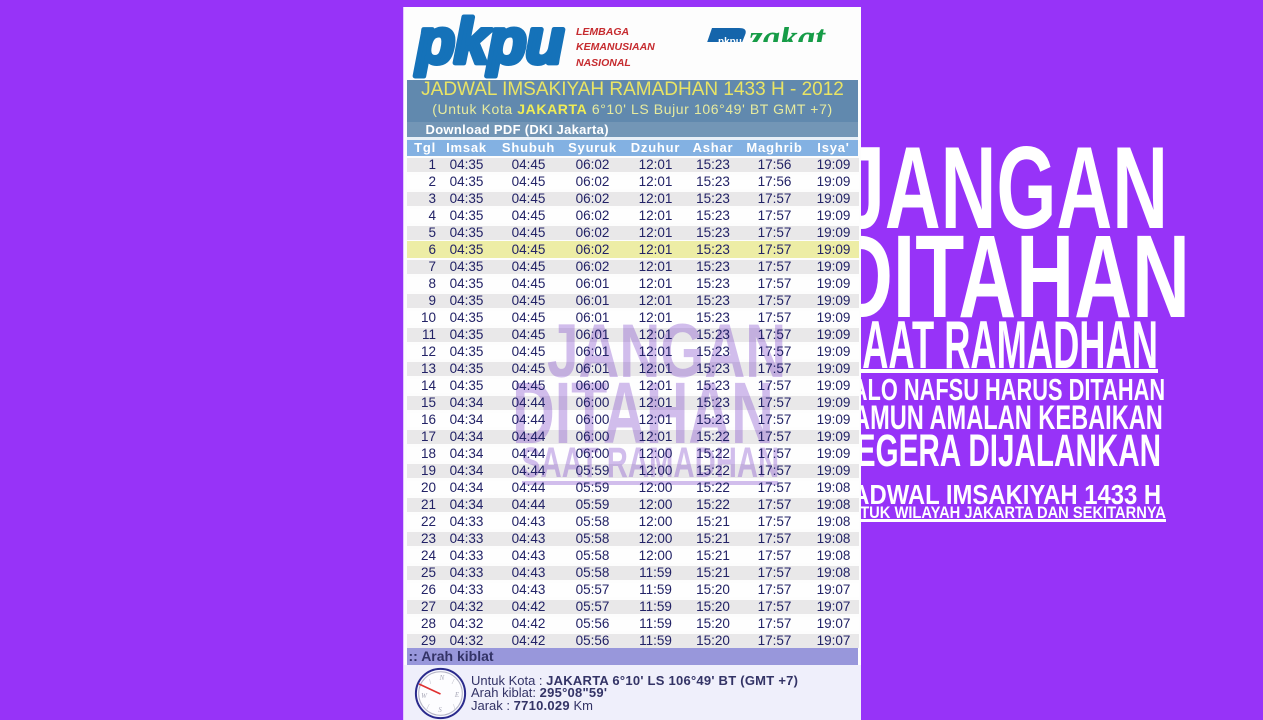 The height and width of the screenshot is (720, 1263). Describe the element at coordinates (1002, 514) in the screenshot. I see `svg-text:UNTUK WILAYAH JAKARTA DAN SEKI: UNTUK WILAYAH JAKARTA DAN SEKITARNYA` at that location.